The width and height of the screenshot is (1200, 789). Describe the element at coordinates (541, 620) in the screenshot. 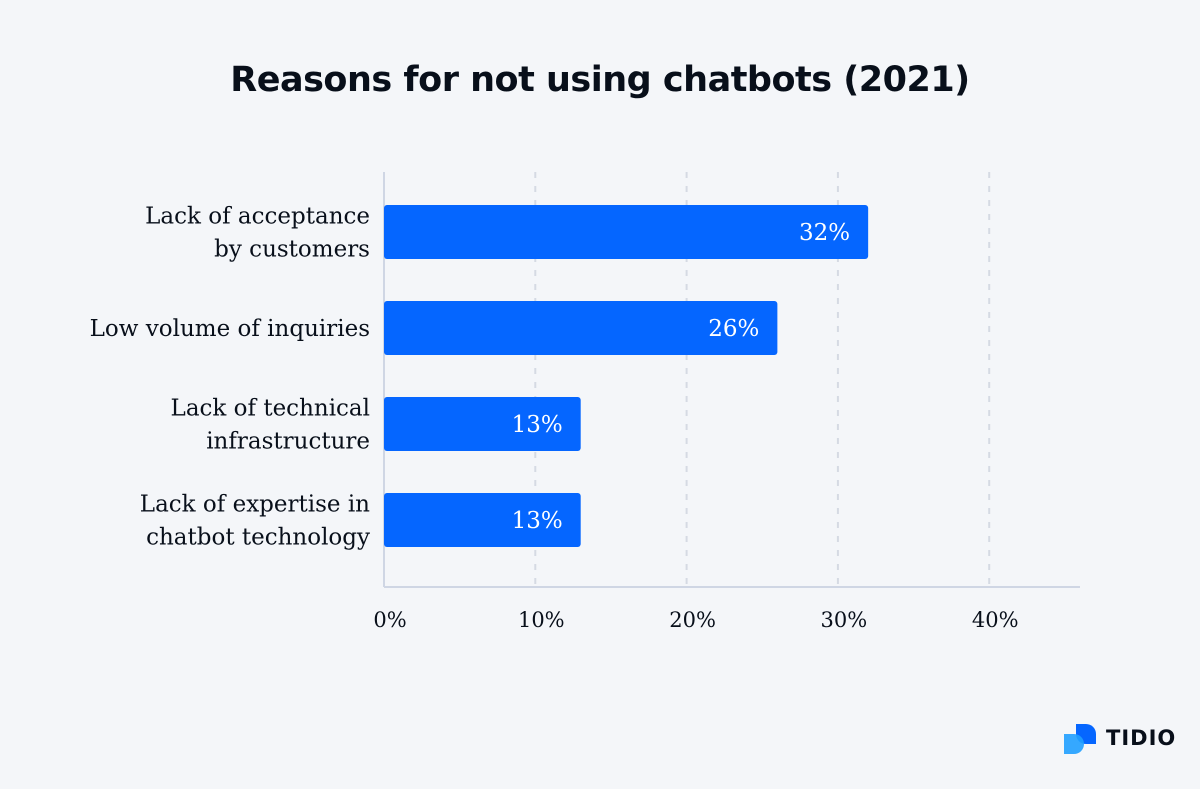

I see `x-tick-label: 10%` at that location.